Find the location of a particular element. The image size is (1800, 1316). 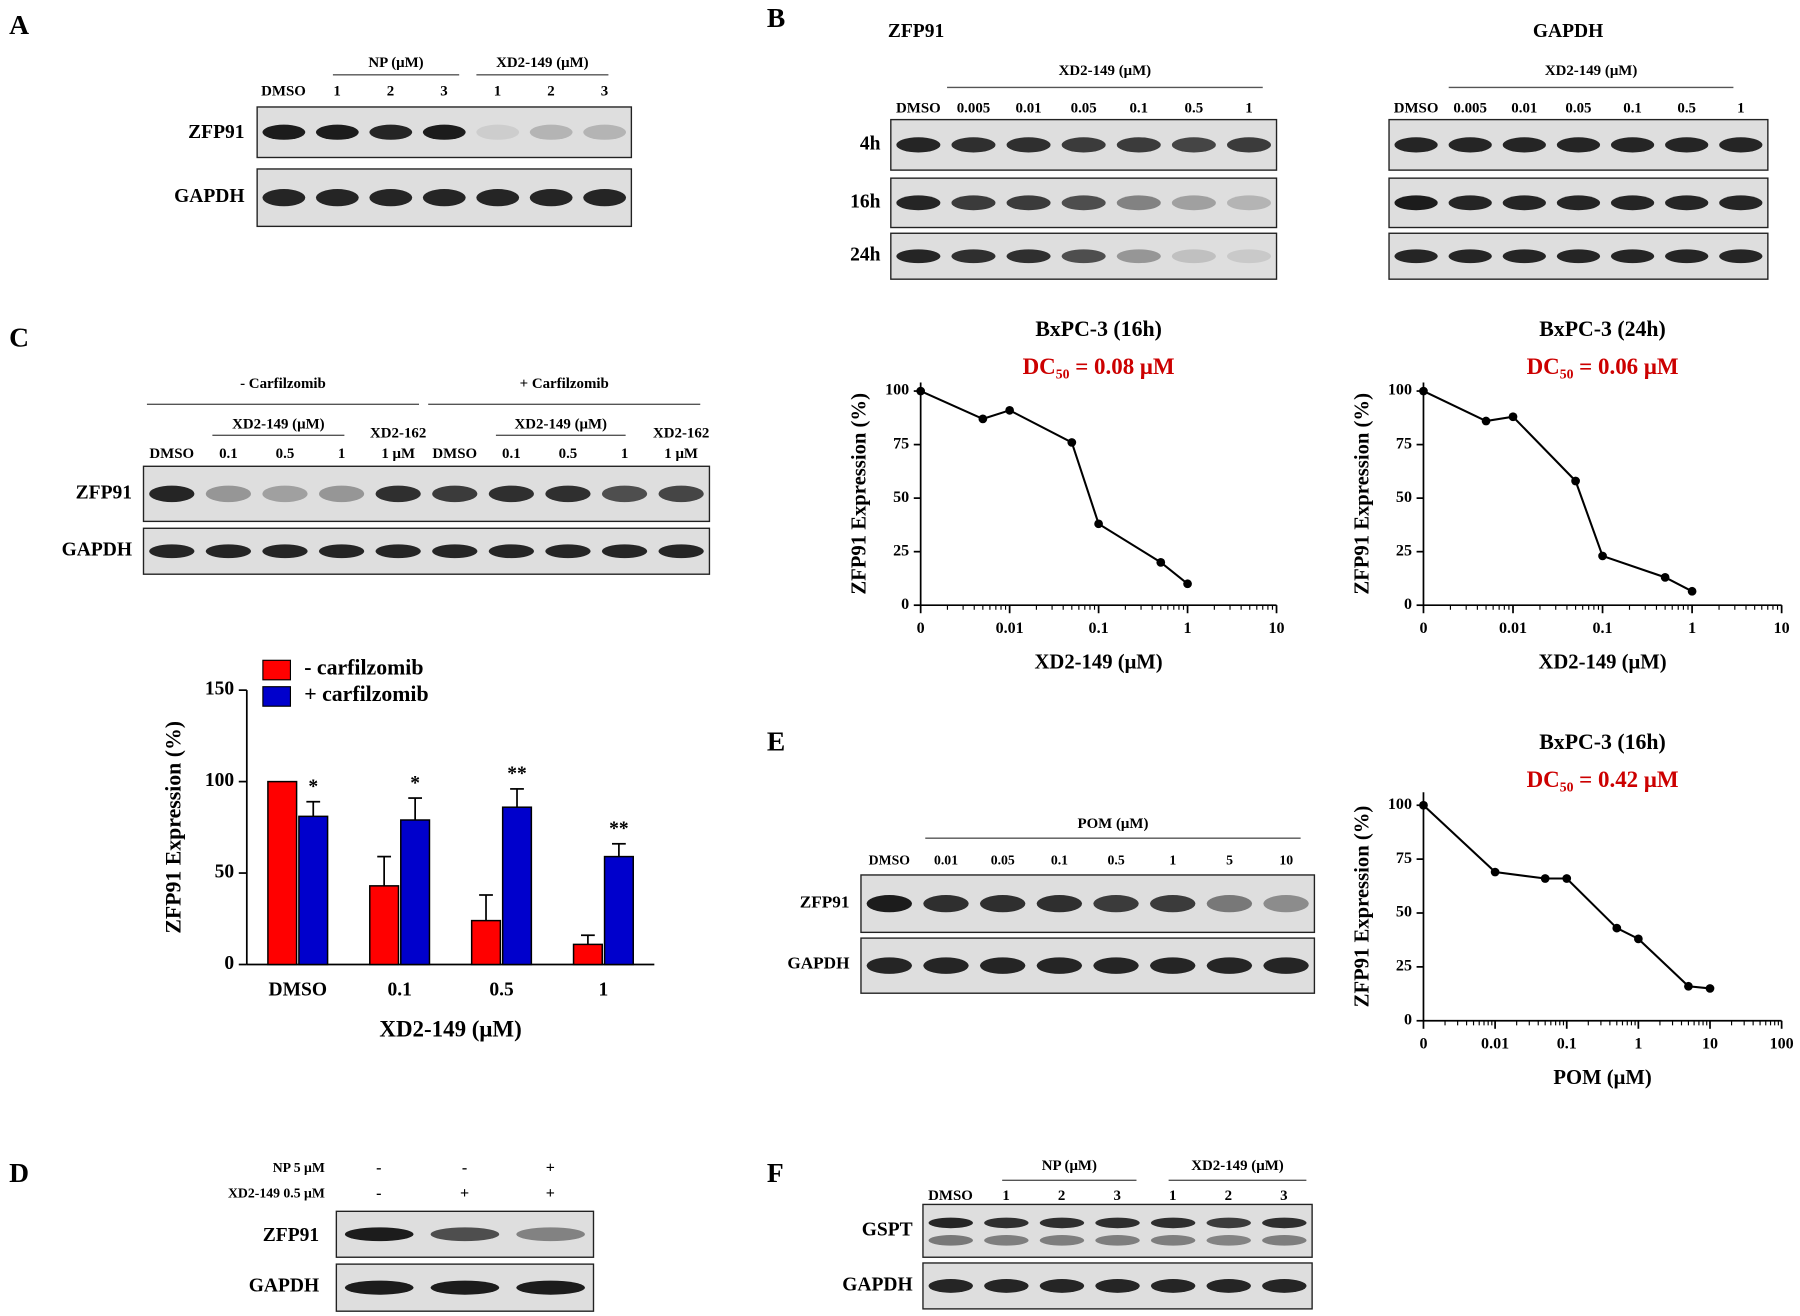

chart-subtitle: DC₅₀ = 0.06 μM is located at coordinates (1603, 366).